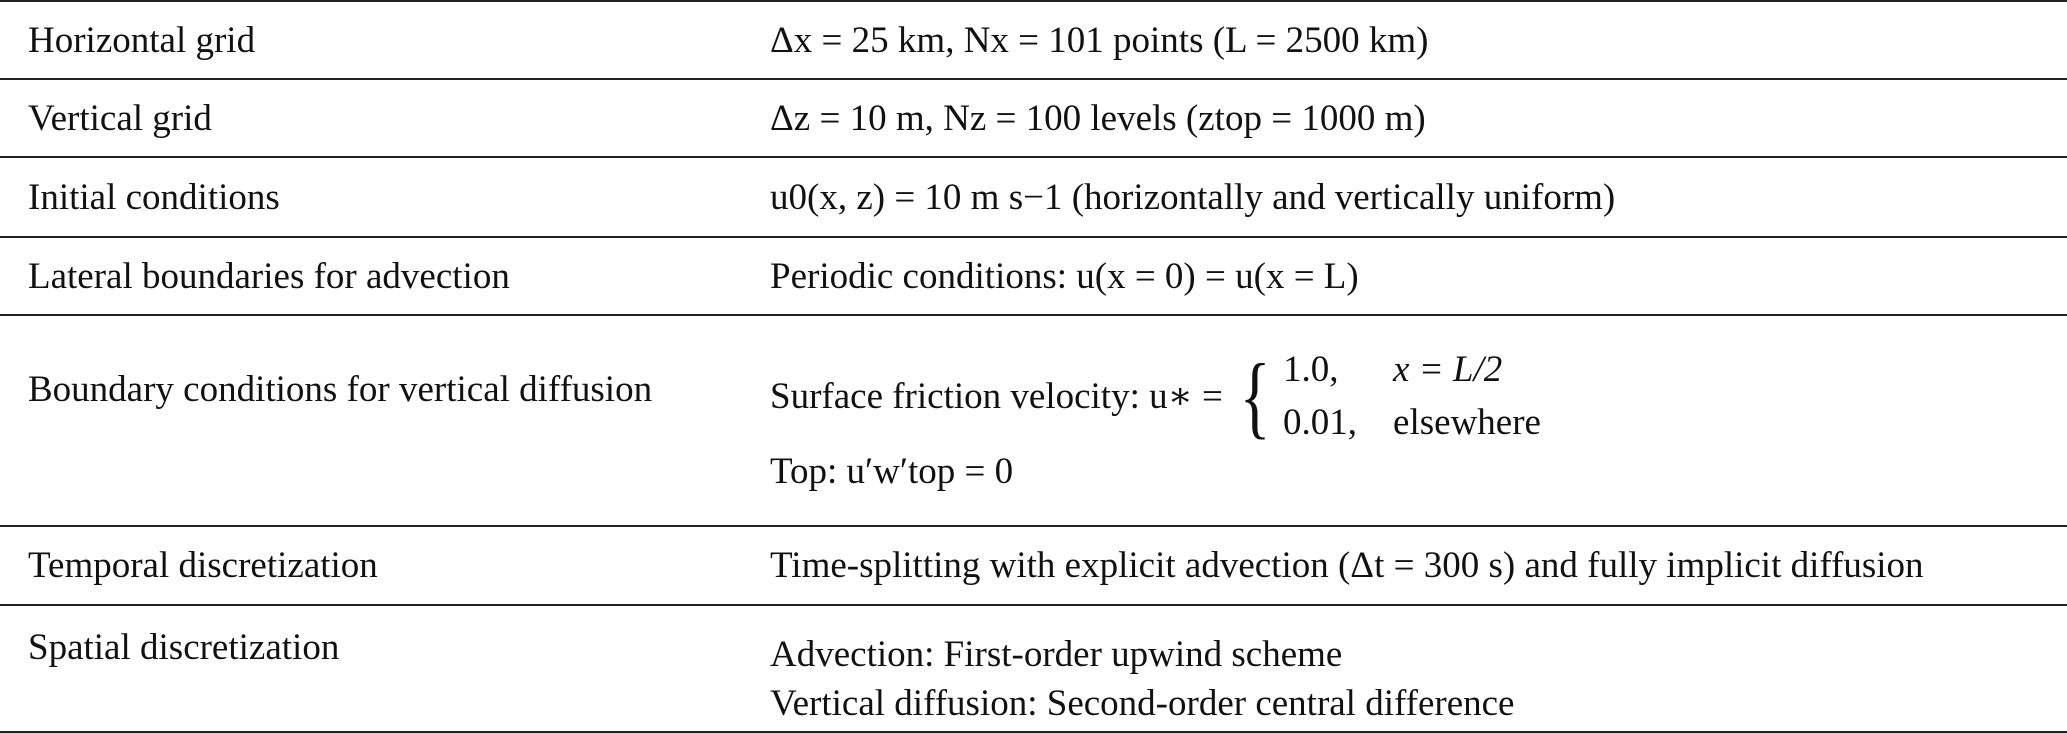  Describe the element at coordinates (154, 197) in the screenshot. I see `row-label: Initial conditions` at that location.